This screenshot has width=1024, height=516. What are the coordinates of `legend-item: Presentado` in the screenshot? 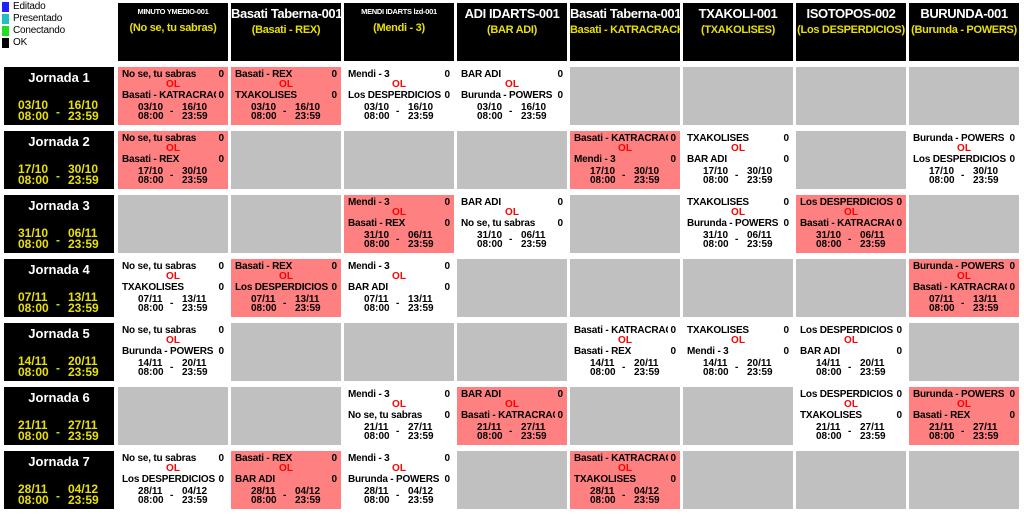 It's located at (57, 19).